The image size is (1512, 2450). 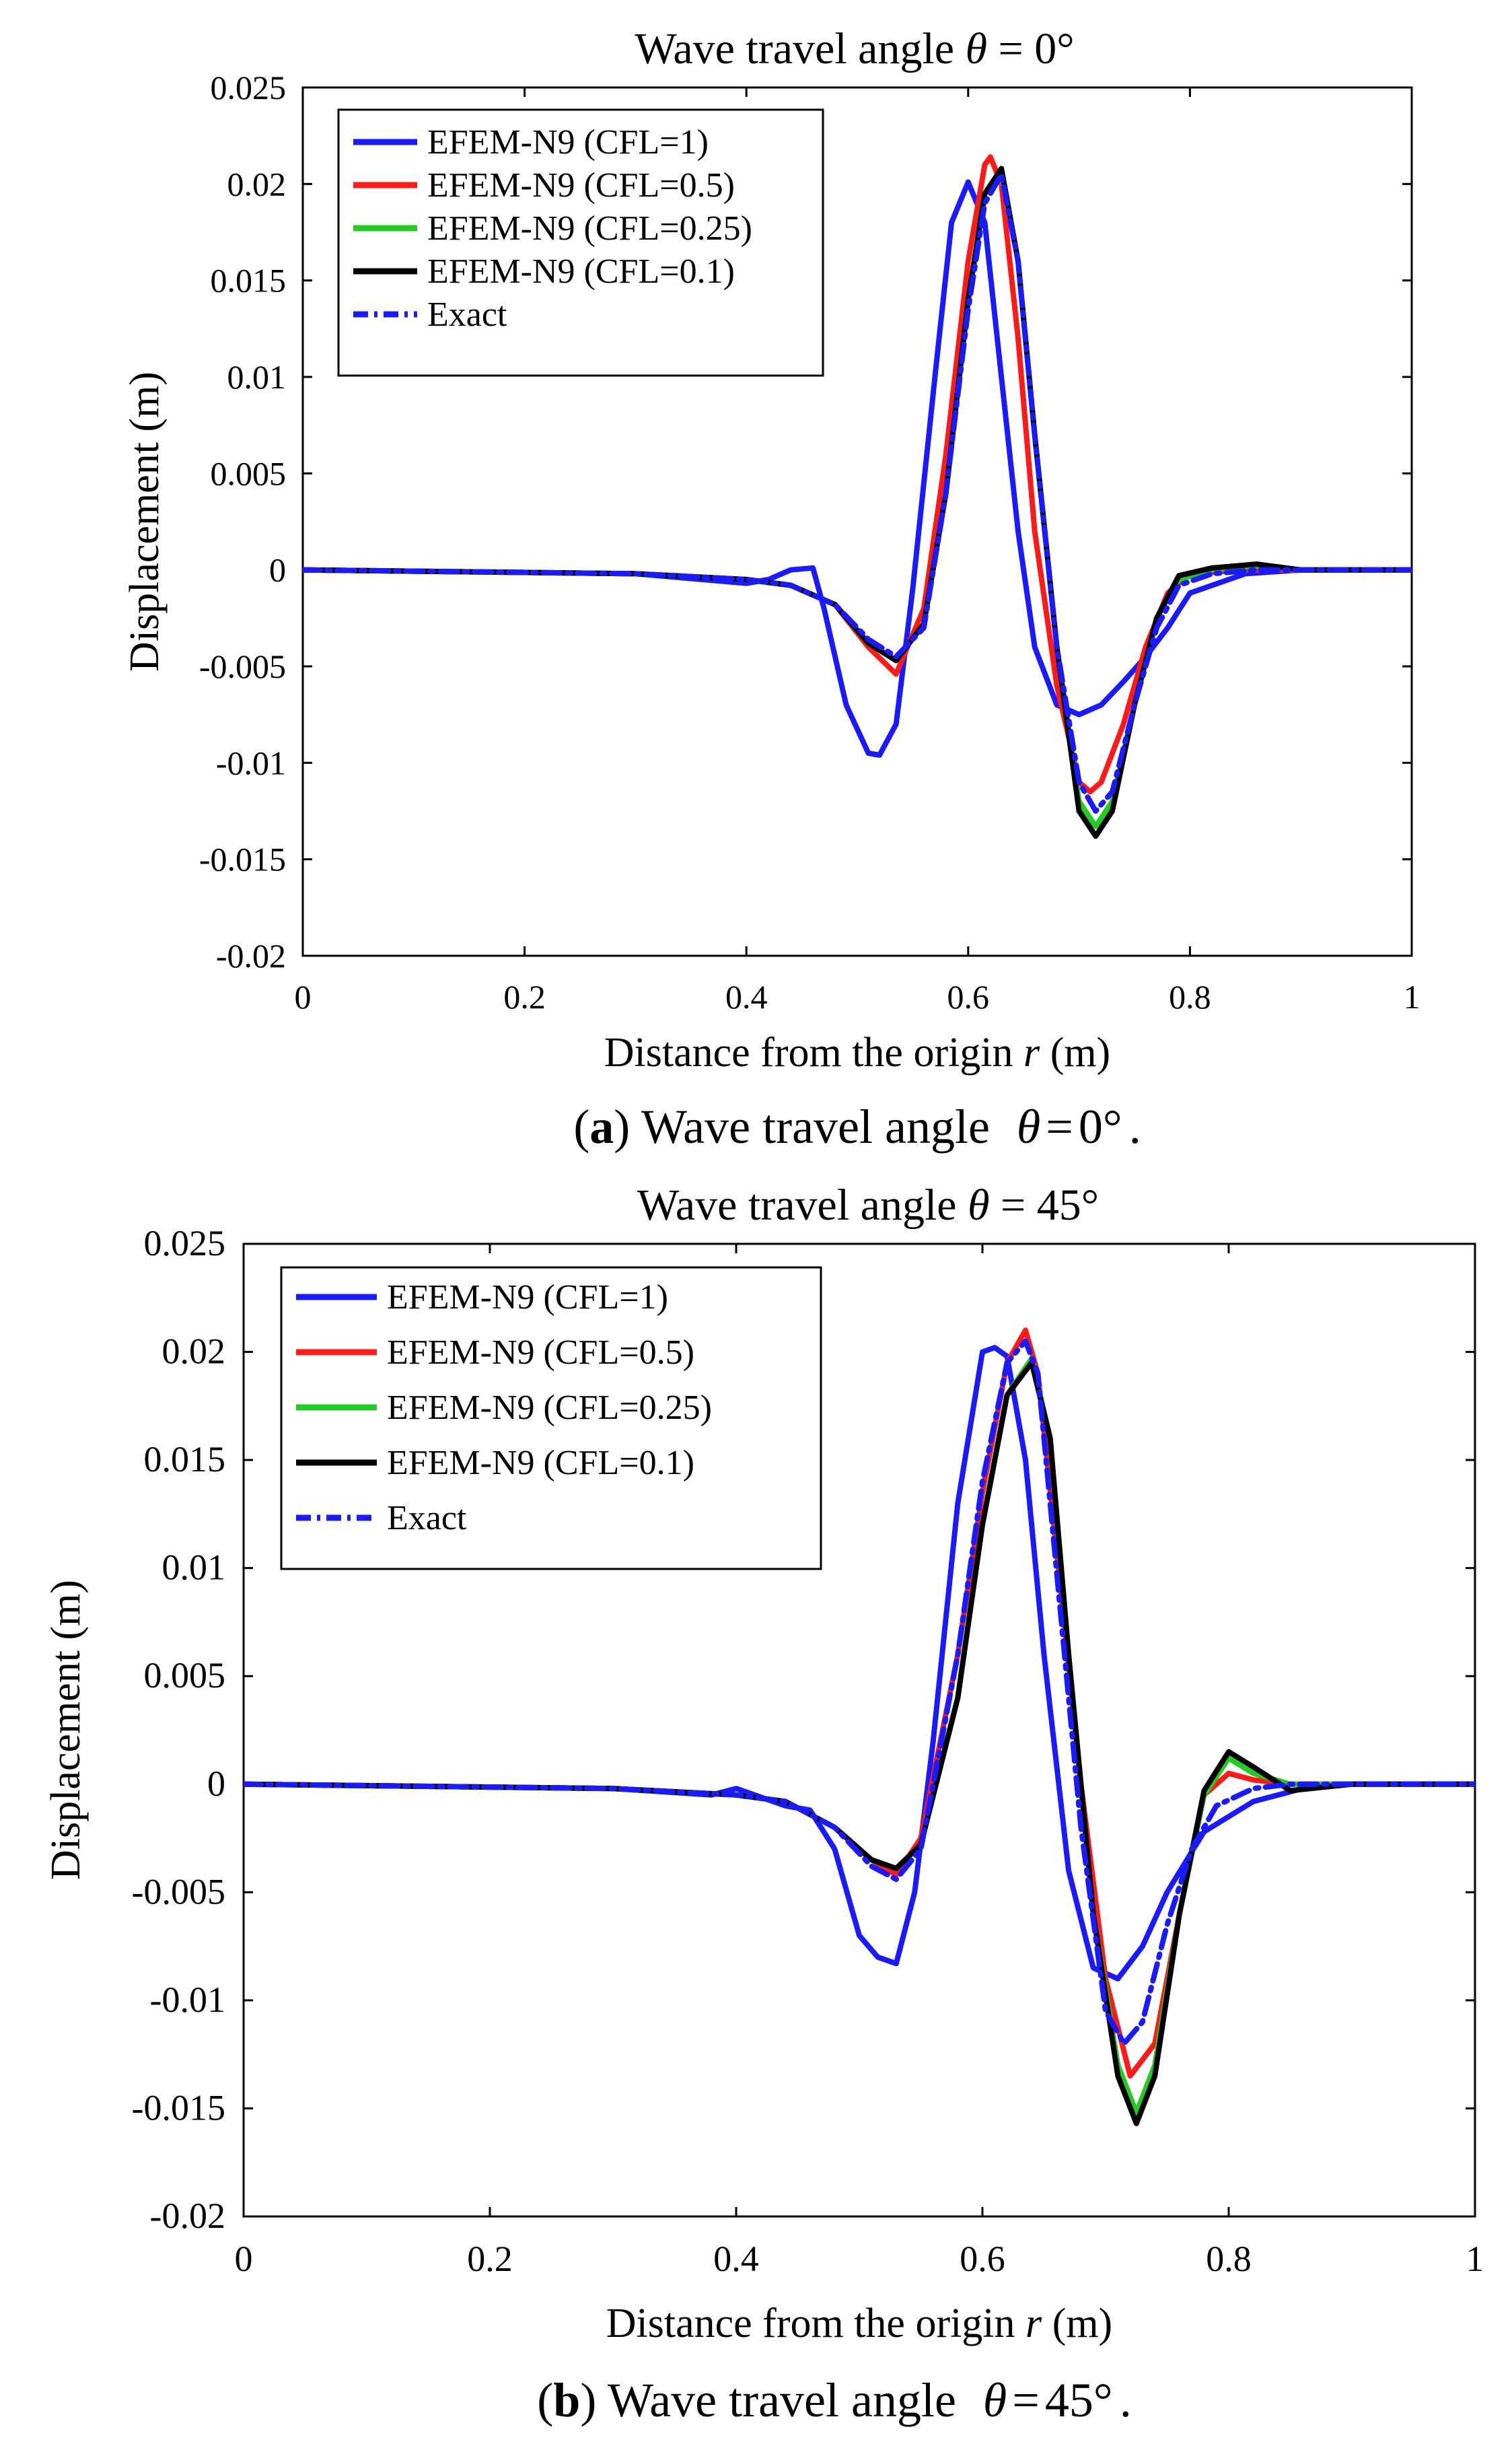 I want to click on chart-a-y-tick-label: -0.005, so click(x=242, y=667).